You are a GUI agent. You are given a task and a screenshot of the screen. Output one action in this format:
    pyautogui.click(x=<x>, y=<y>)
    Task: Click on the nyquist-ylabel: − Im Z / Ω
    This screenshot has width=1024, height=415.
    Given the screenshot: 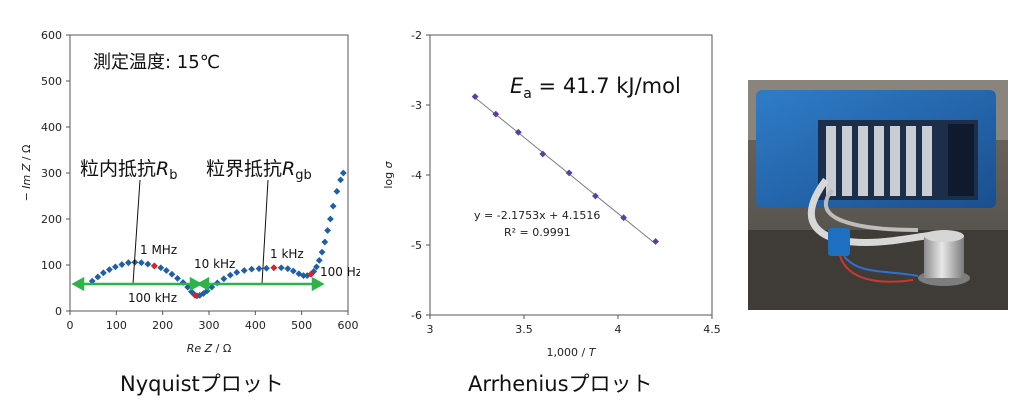 What is the action you would take?
    pyautogui.click(x=26, y=173)
    